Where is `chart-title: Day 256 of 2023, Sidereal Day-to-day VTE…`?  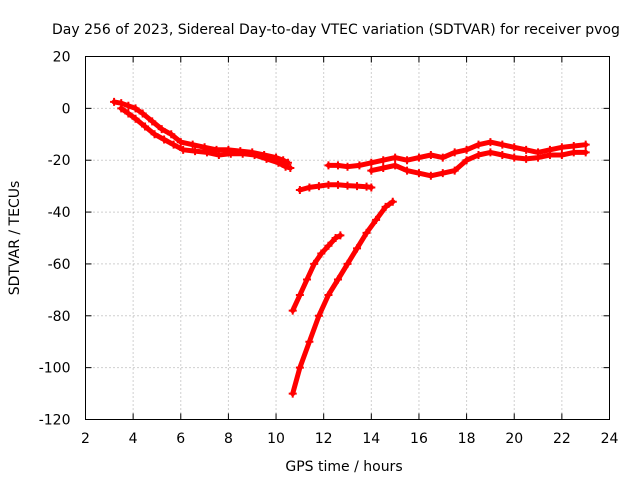 chart-title: Day 256 of 2023, Sidereal Day-to-day VTE… is located at coordinates (336, 30).